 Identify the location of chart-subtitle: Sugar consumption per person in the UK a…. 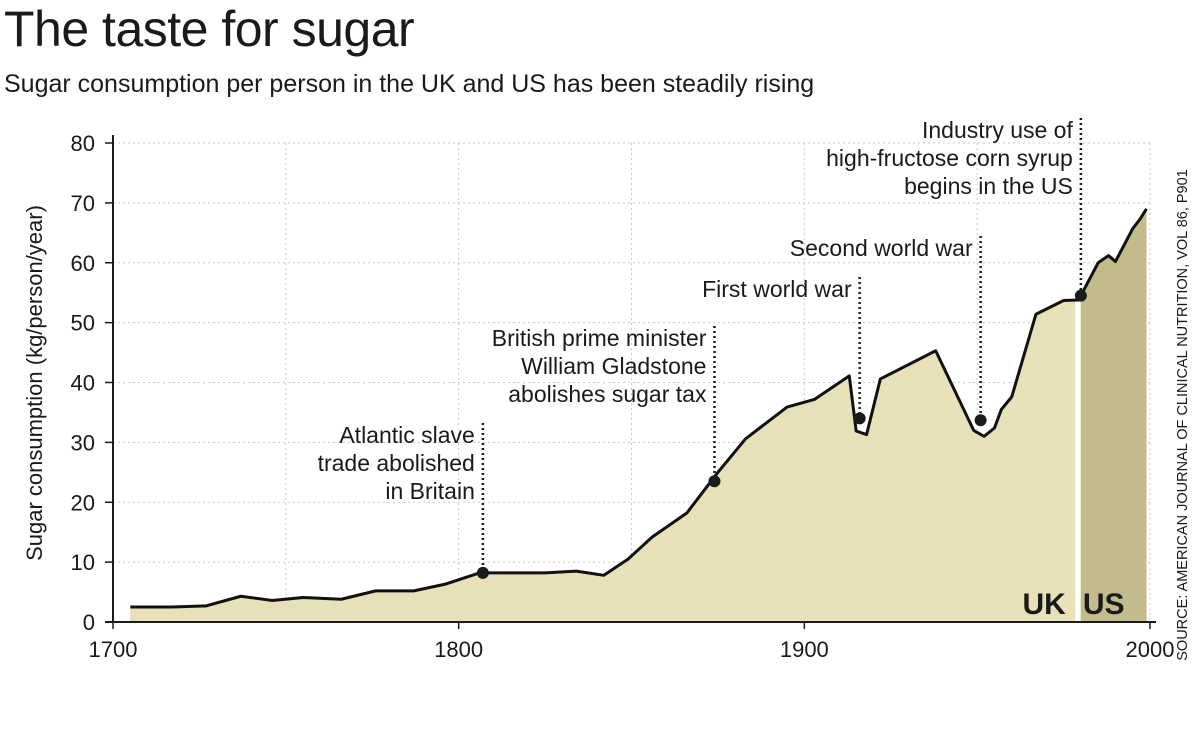
(409, 84).